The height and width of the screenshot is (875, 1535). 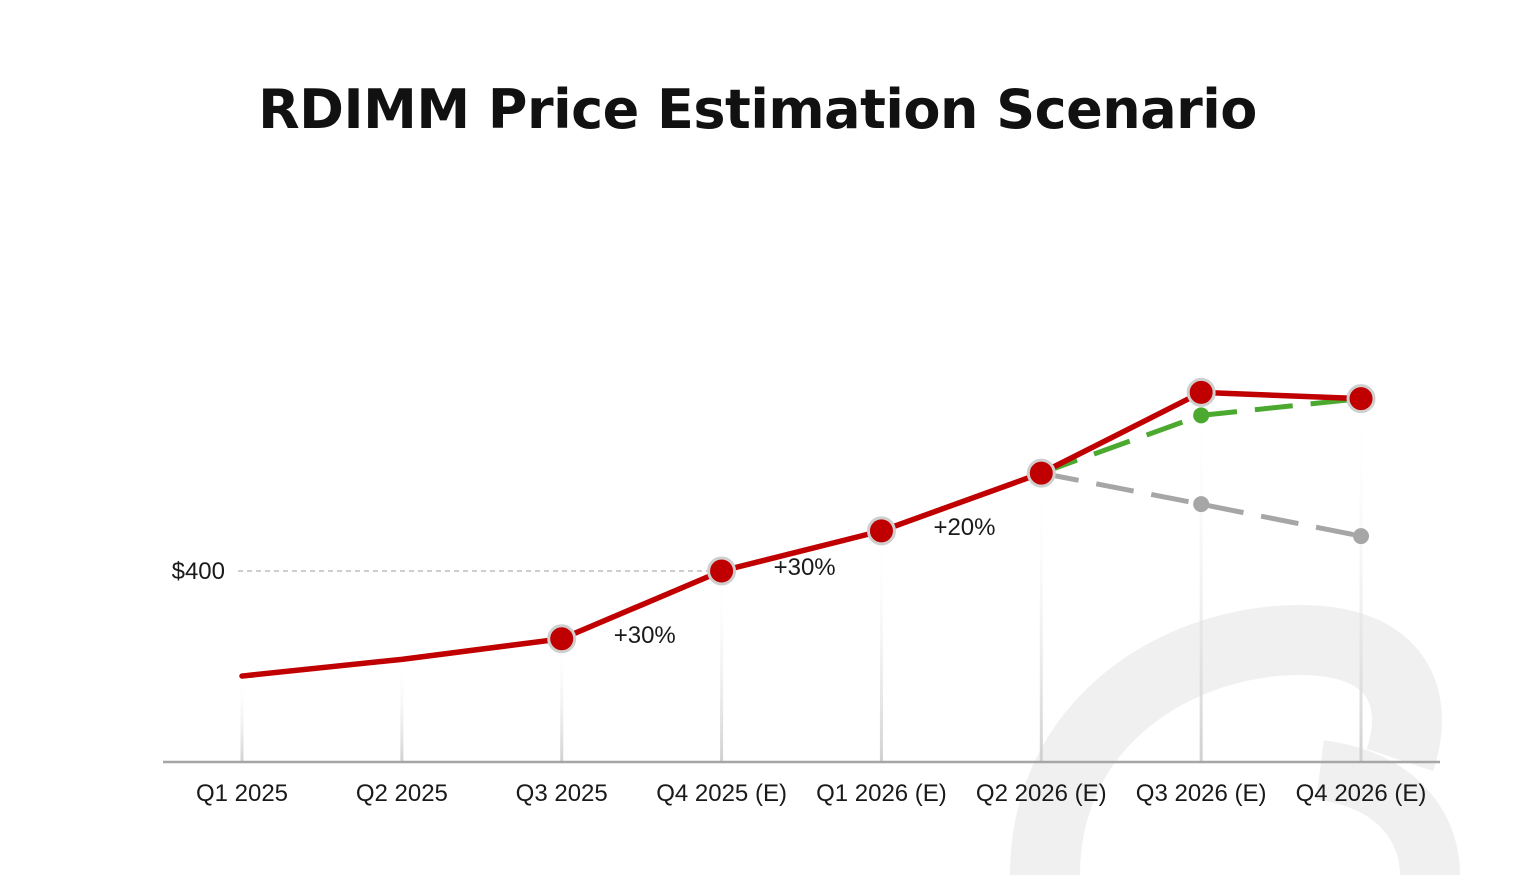 I want to click on x-tick-label: Q3 2026 (E), so click(x=1201, y=793).